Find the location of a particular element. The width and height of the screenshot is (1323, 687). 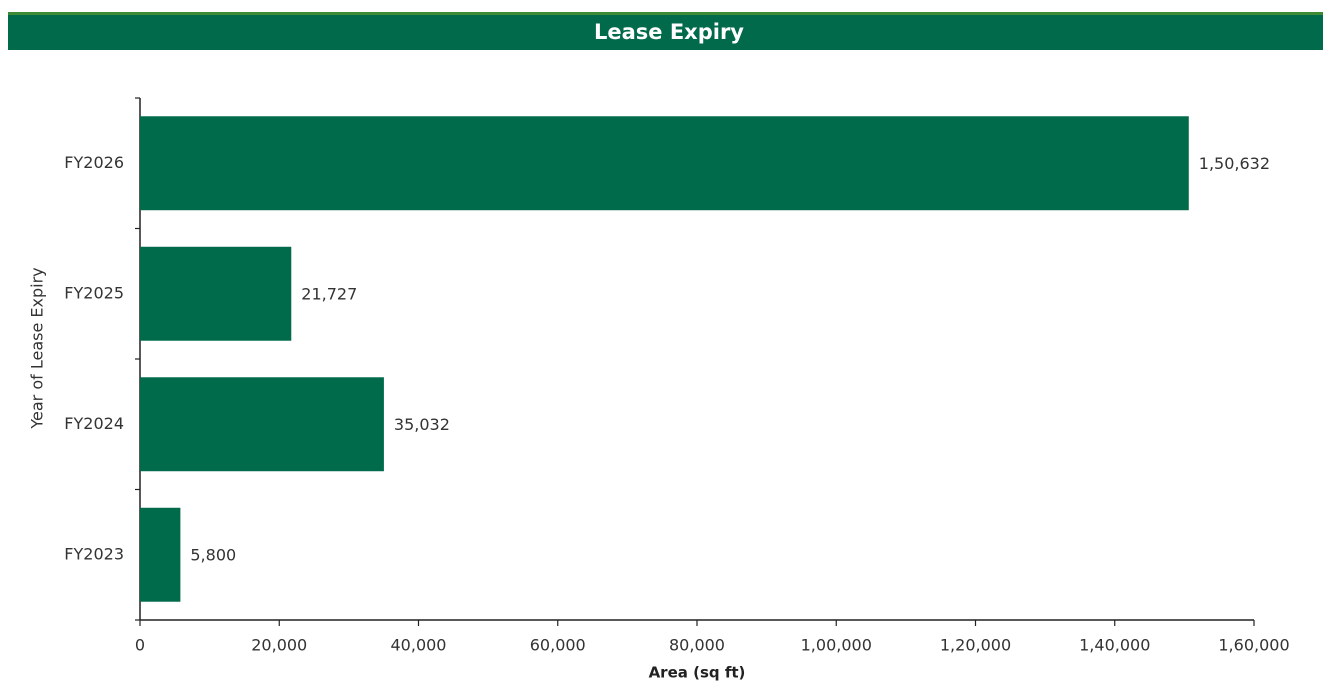

x-tick-label: 0 is located at coordinates (140, 645).